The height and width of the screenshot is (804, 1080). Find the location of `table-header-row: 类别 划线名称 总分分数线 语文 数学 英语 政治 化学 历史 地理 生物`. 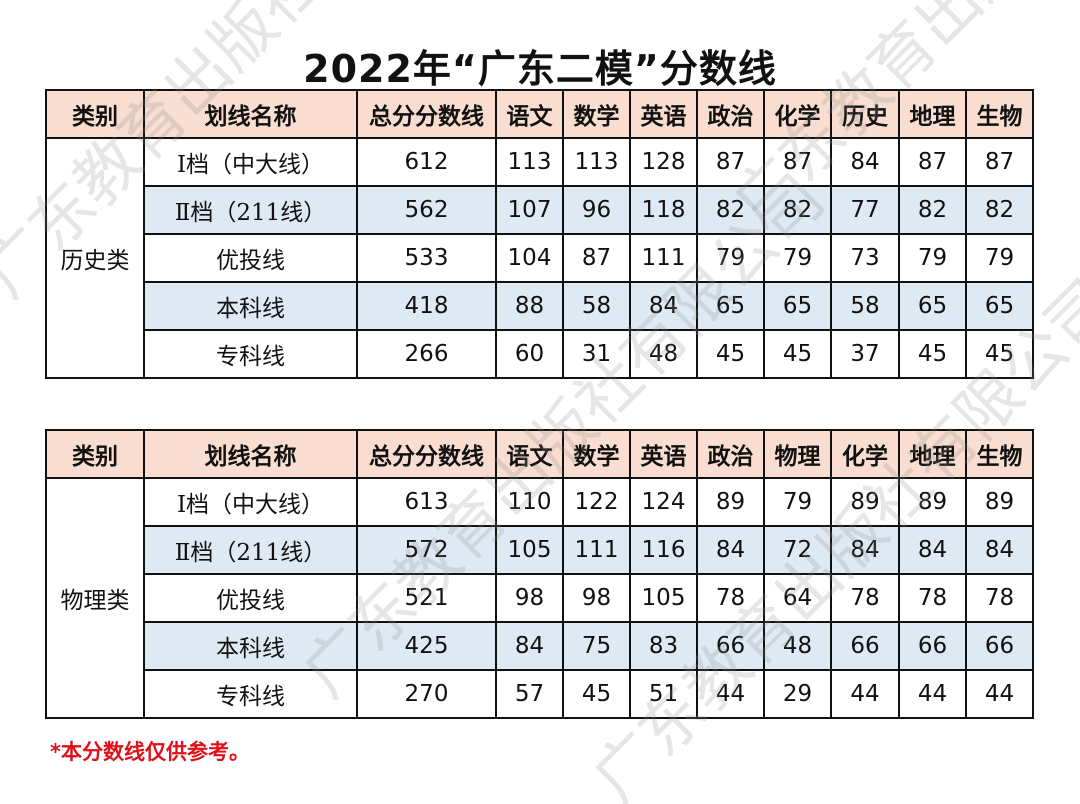

table-header-row: 类别 划线名称 总分分数线 语文 数学 英语 政治 化学 历史 地理 生物 is located at coordinates (539, 114).